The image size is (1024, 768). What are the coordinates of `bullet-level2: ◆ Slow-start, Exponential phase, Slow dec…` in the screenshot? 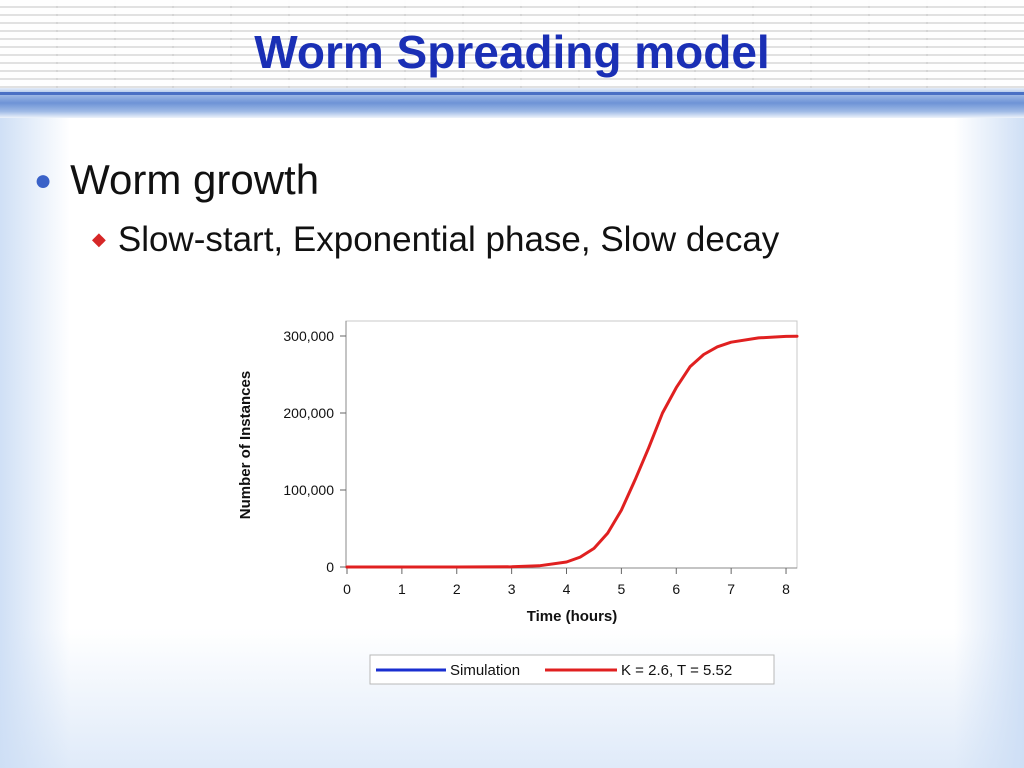 It's located at (435, 242).